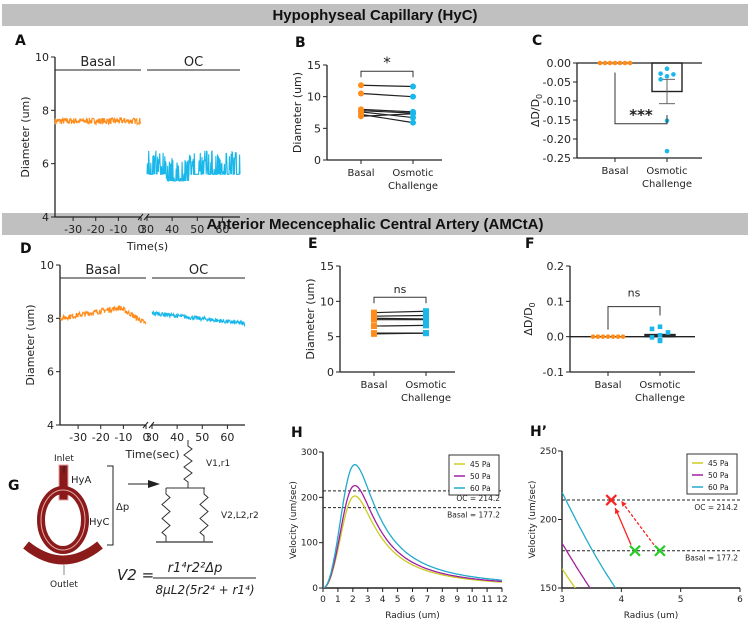 The width and height of the screenshot is (750, 621). What do you see at coordinates (98, 121) in the screenshot?
I see `basal-trace` at bounding box center [98, 121].